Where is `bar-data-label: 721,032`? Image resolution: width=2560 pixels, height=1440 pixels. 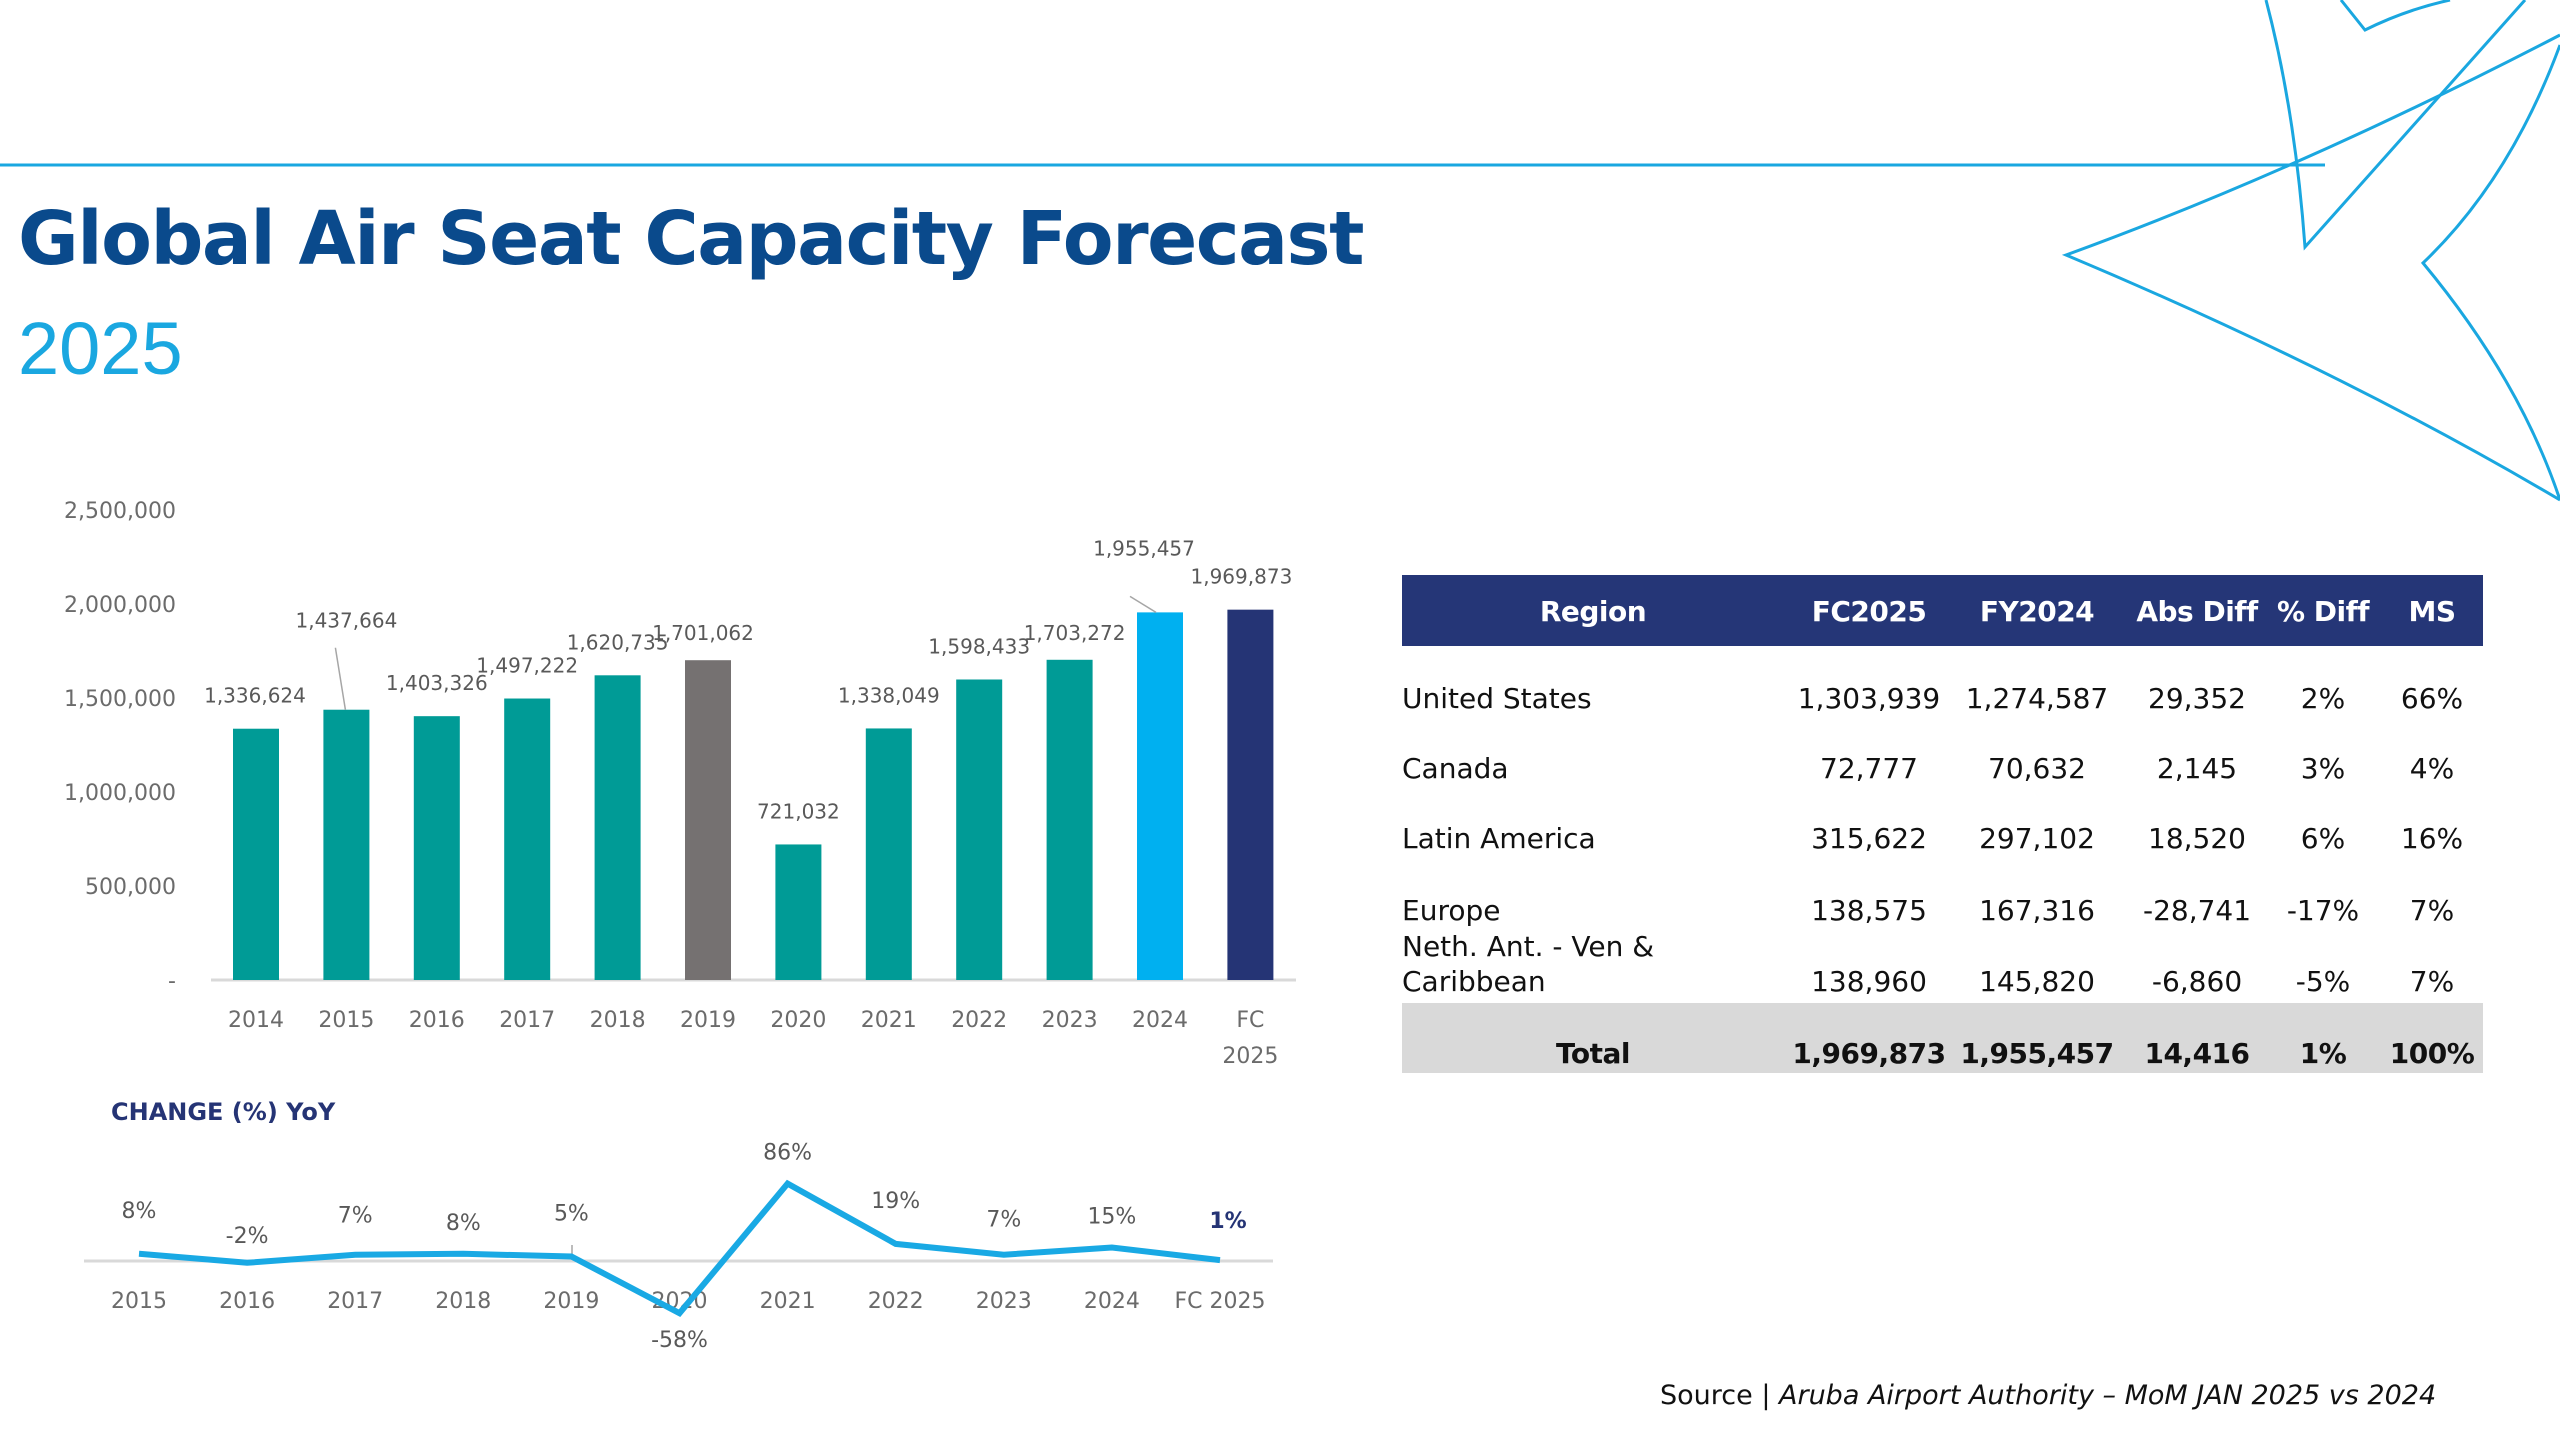 bar-data-label: 721,032 is located at coordinates (798, 811).